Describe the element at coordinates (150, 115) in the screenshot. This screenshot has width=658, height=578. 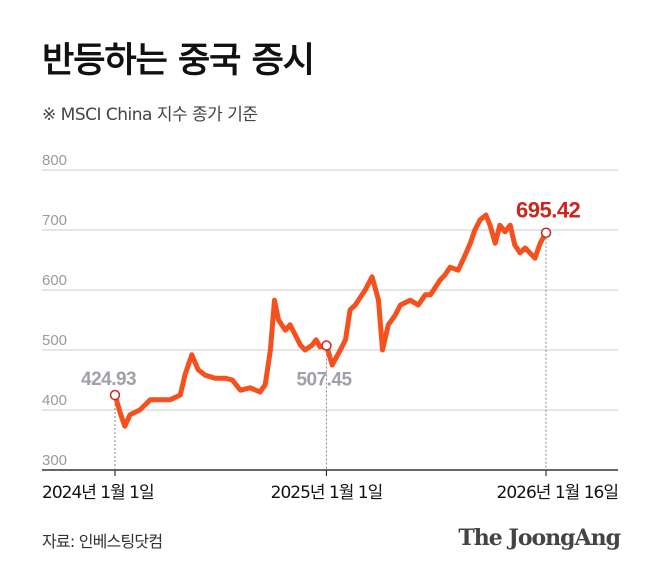
I see `chart-subtitle: ※ MSCI China 지수 종가 기준` at that location.